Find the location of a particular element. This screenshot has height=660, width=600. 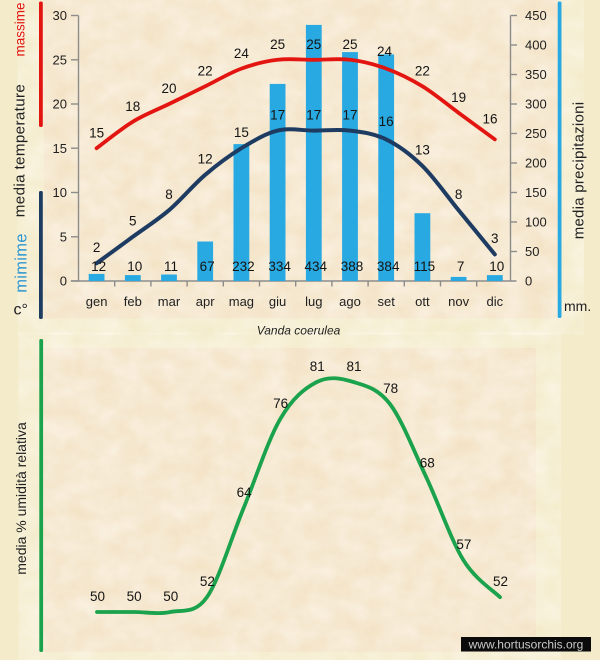

svg-text: media temperature is located at coordinates (20, 150).